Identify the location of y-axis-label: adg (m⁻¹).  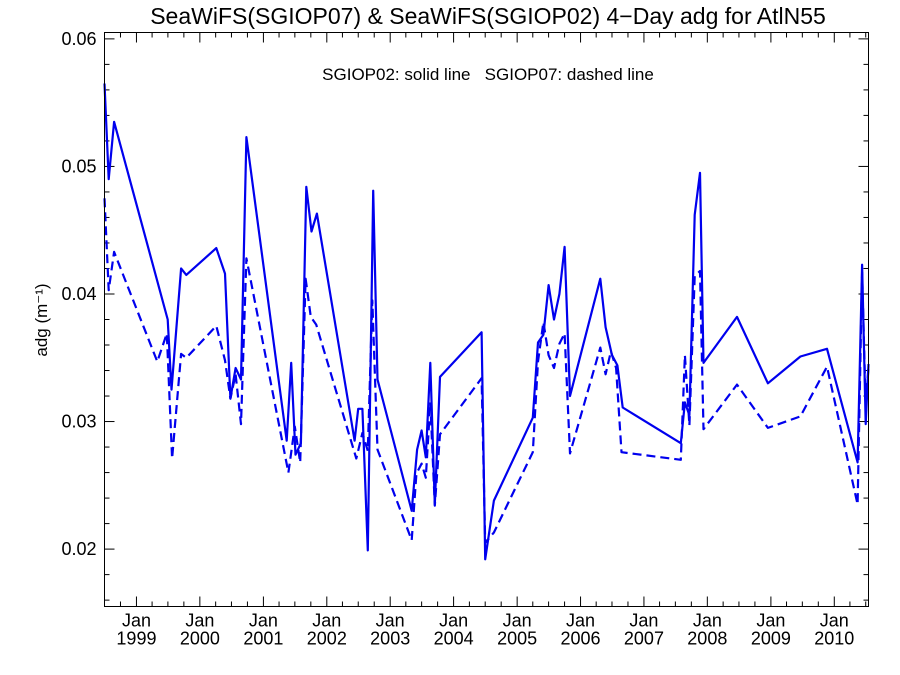
(41, 319).